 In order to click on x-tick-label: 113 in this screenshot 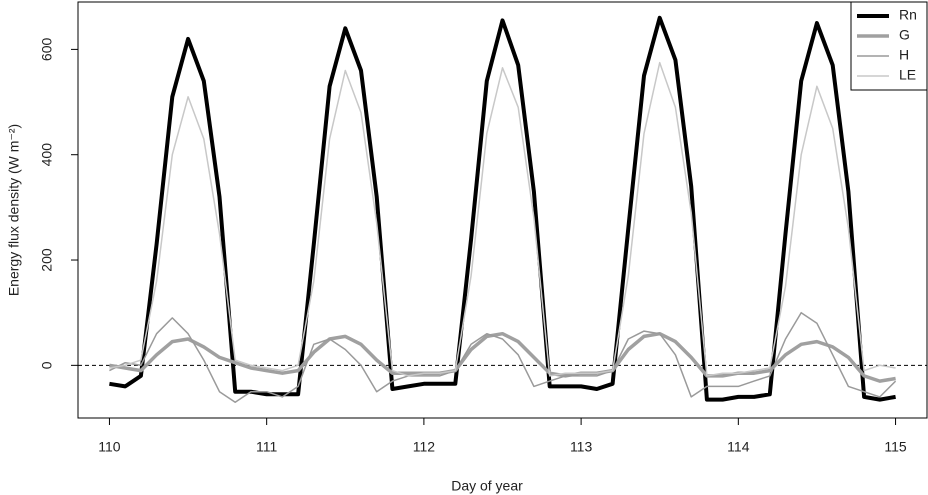, I will do `click(581, 447)`.